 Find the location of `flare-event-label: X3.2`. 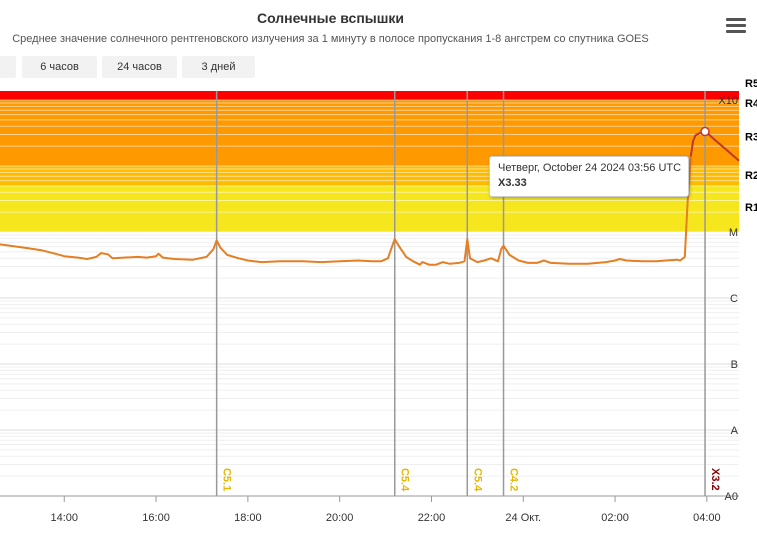

flare-event-label: X3.2 is located at coordinates (715, 479).